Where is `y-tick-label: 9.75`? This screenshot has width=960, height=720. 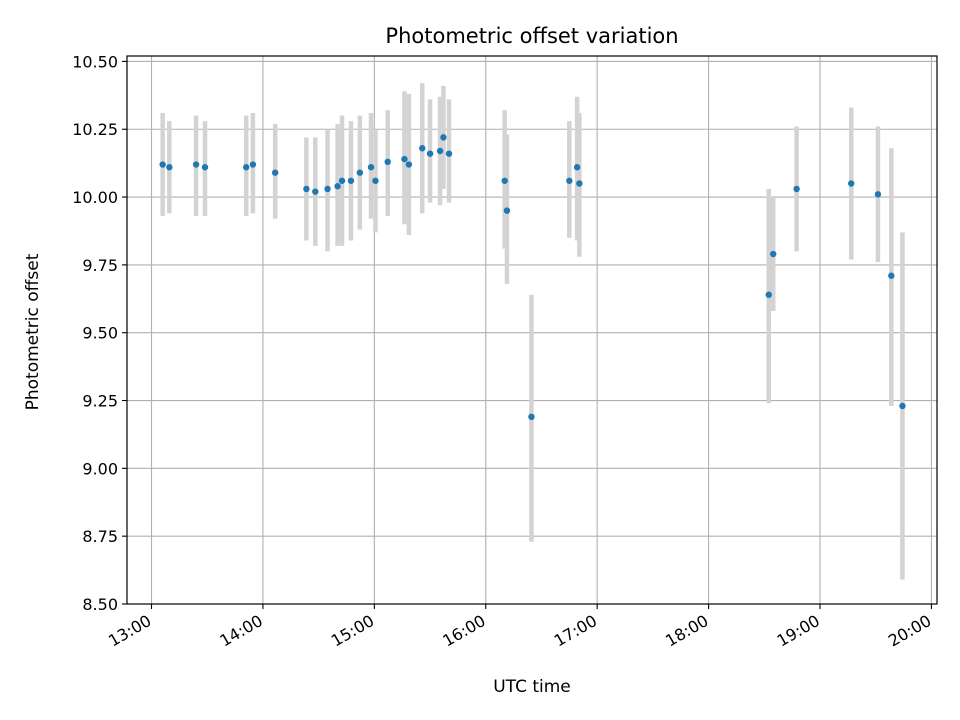
y-tick-label: 9.75 is located at coordinates (100, 265).